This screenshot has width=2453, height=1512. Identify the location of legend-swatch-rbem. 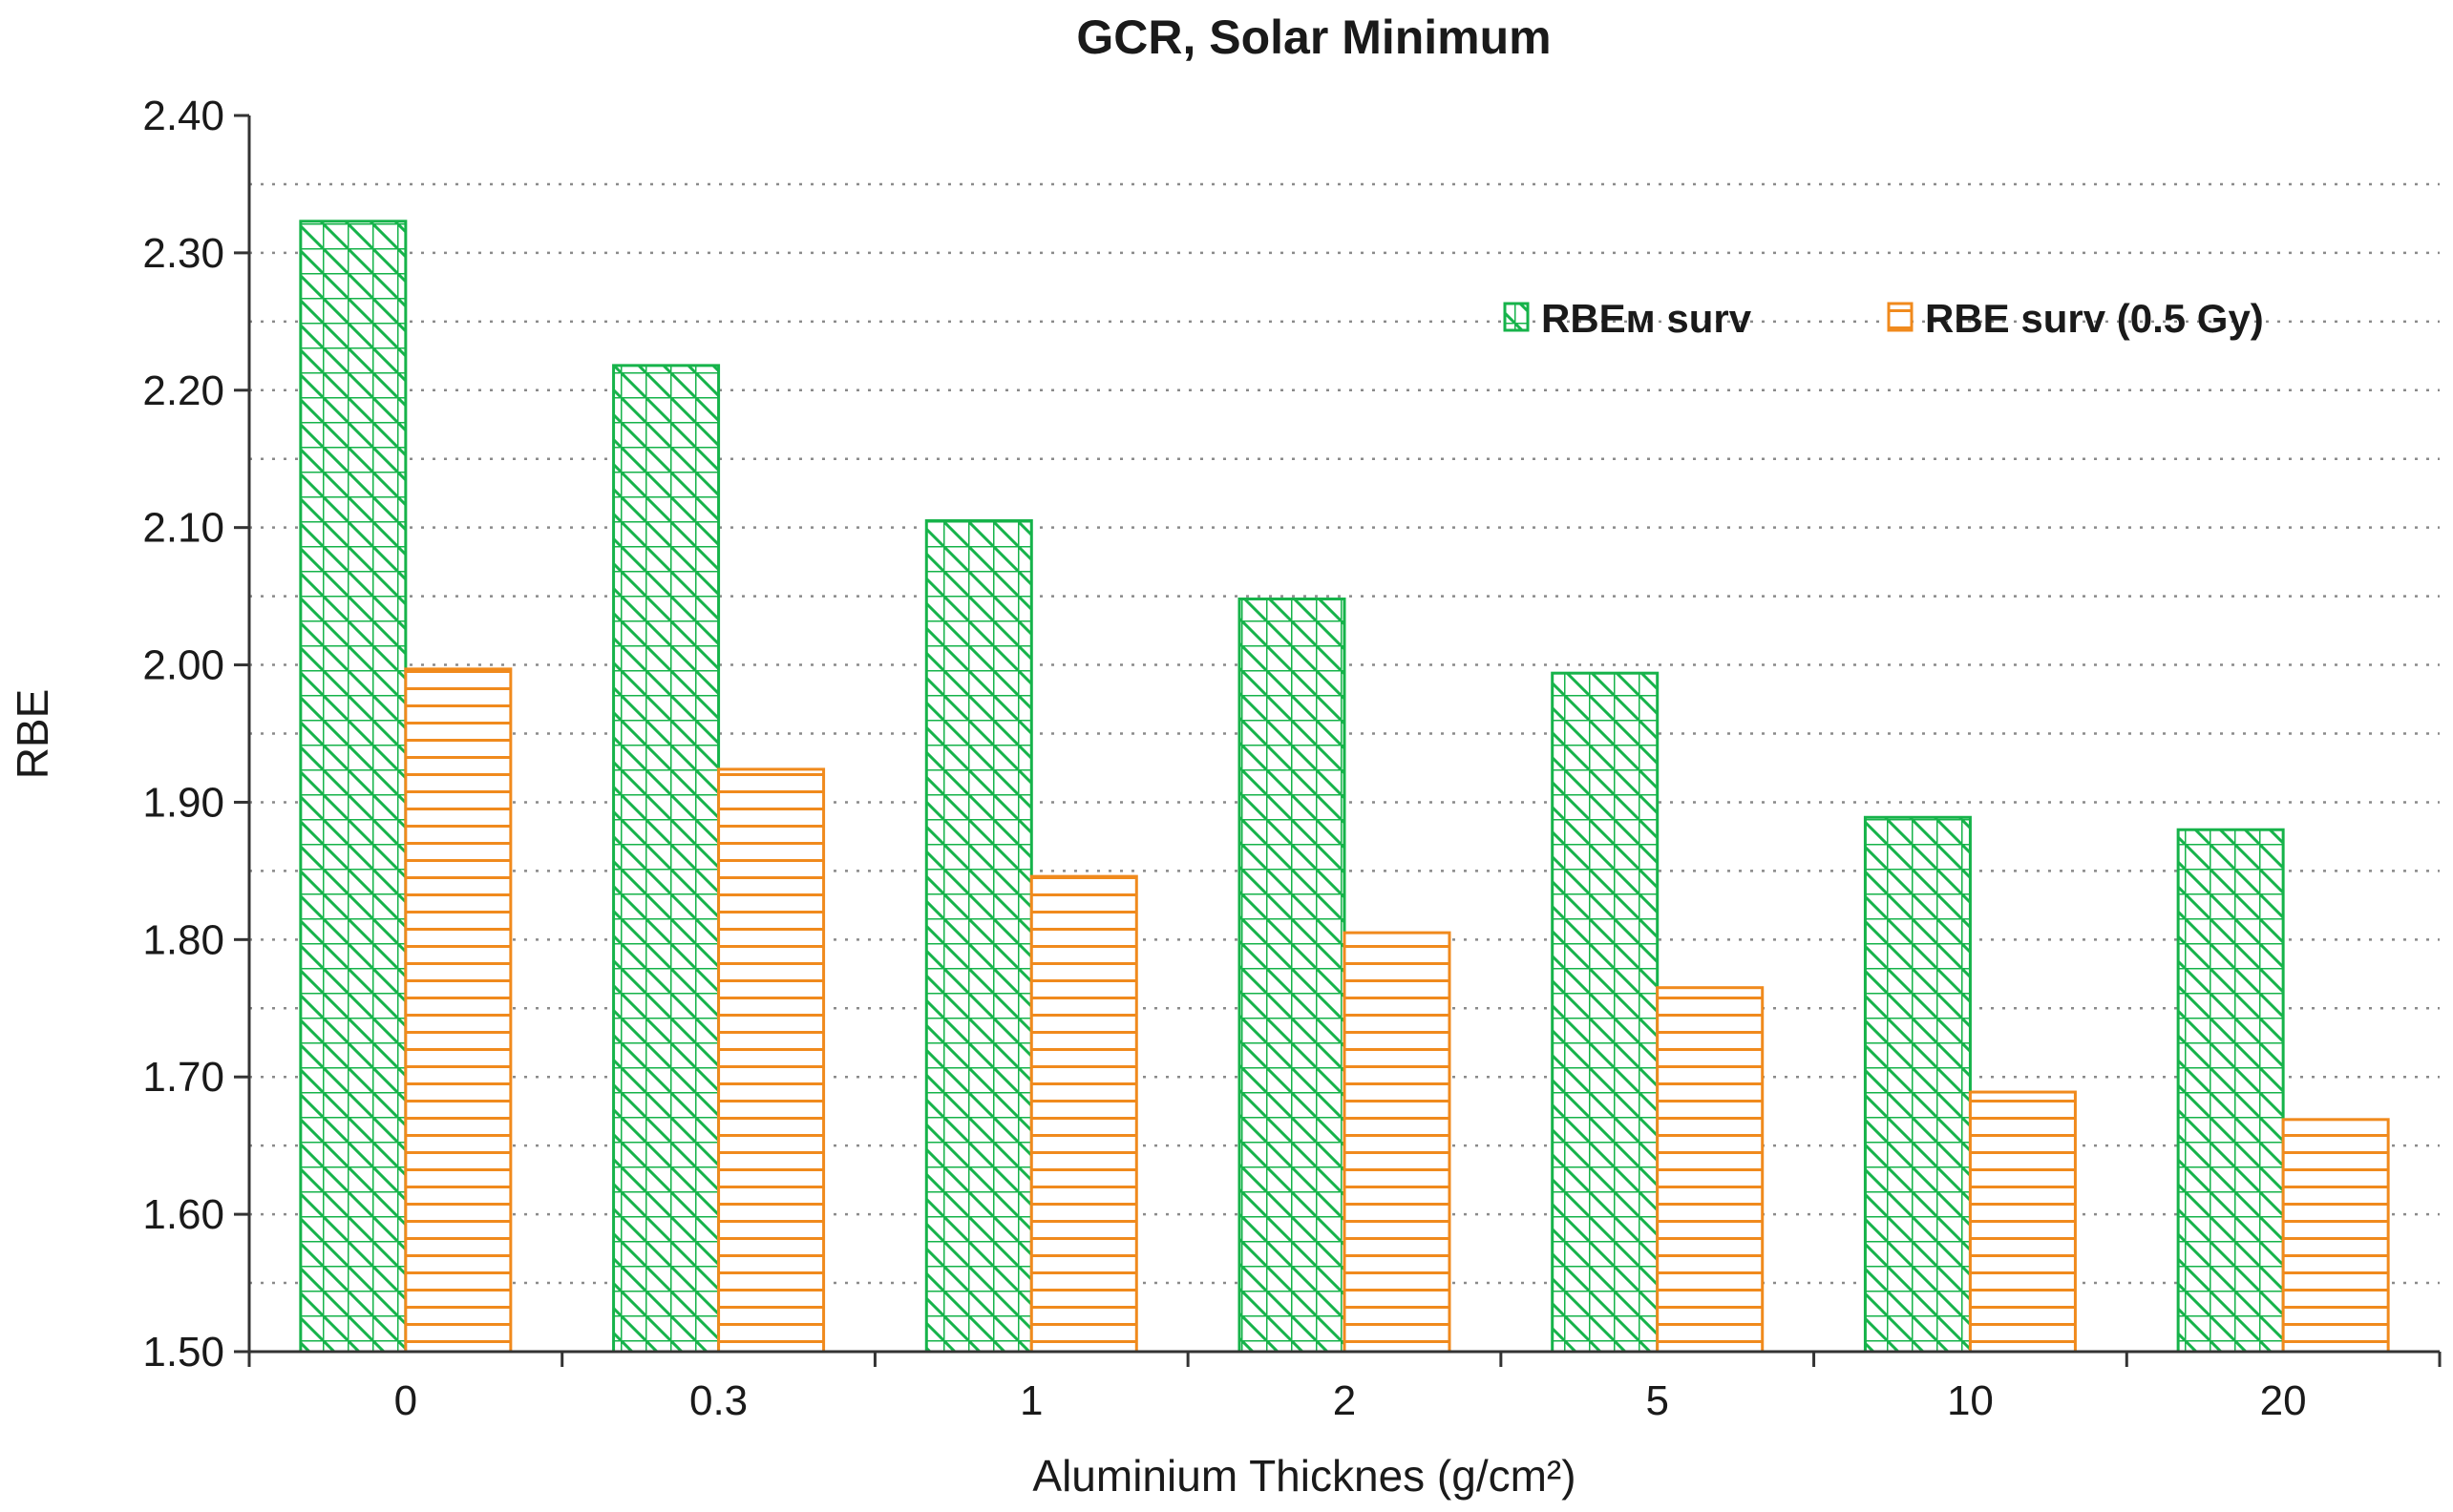
(1516, 317).